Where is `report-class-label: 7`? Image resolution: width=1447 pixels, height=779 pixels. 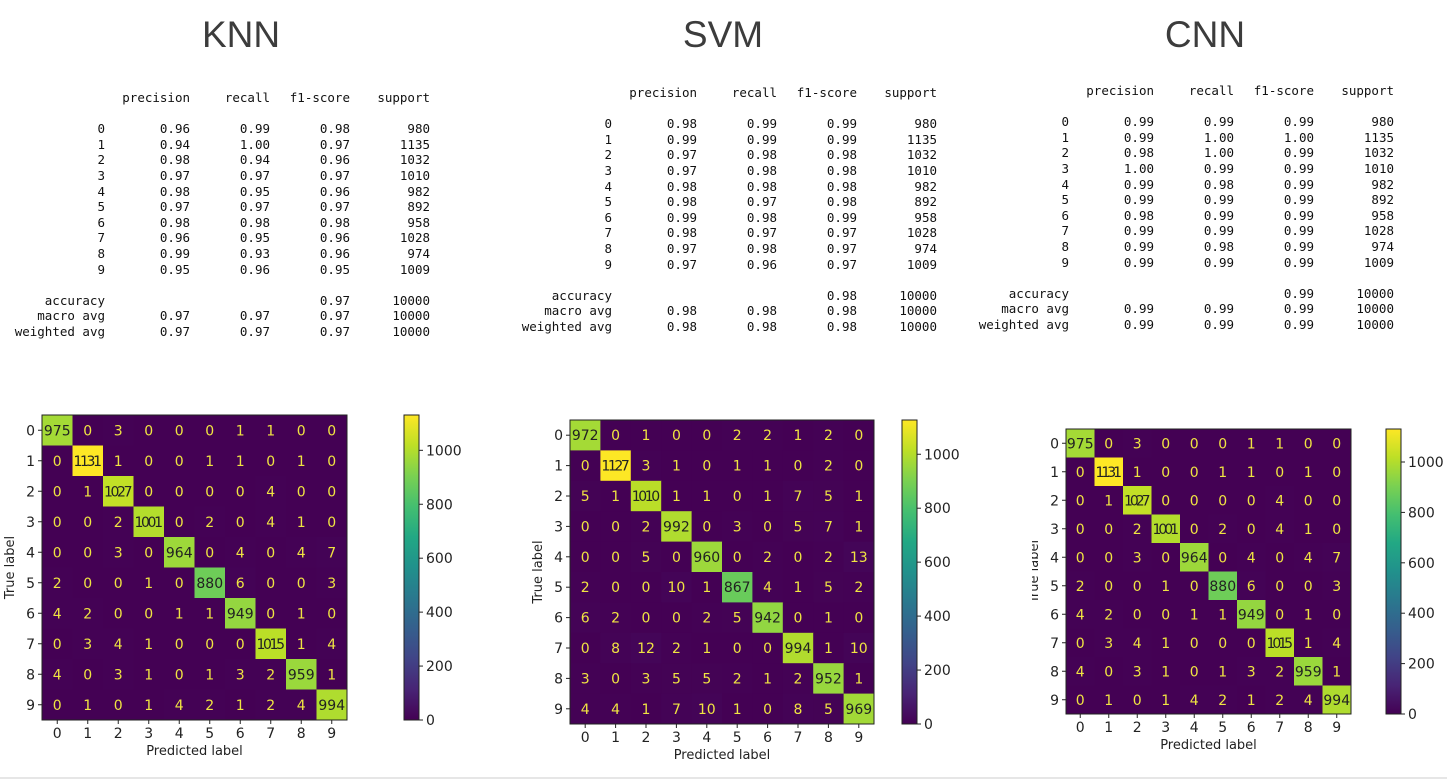
report-class-label: 7 is located at coordinates (1065, 231).